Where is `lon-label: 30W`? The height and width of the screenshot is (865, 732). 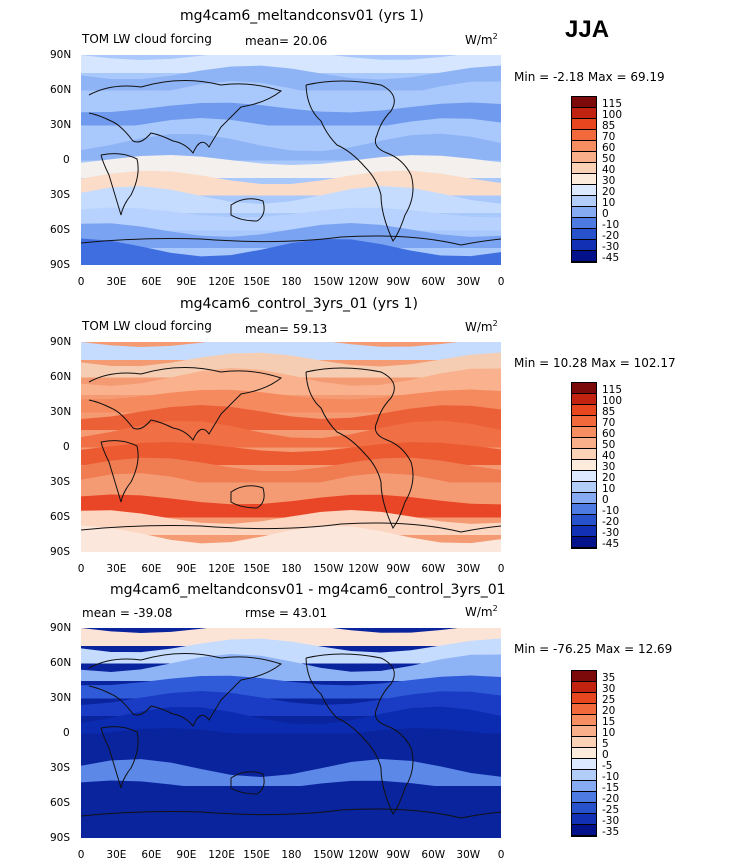 lon-label: 30W is located at coordinates (468, 569).